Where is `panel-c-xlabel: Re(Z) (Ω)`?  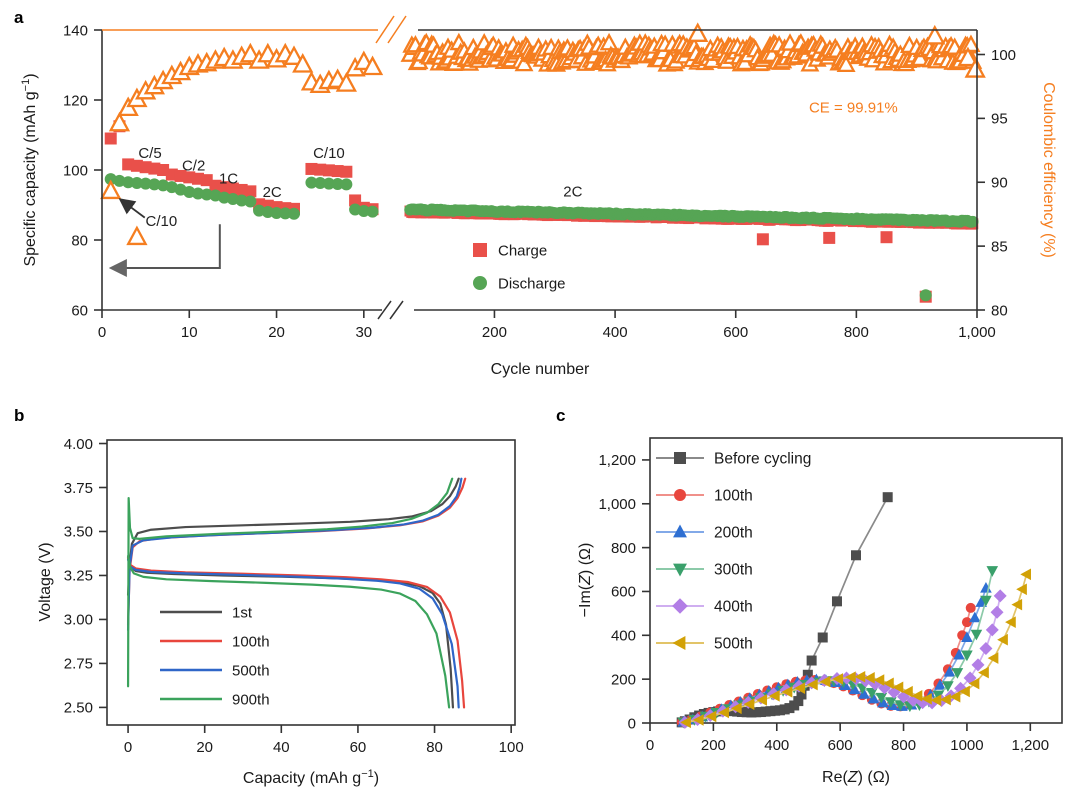
panel-c-xlabel: Re(Z) (Ω) is located at coordinates (856, 777).